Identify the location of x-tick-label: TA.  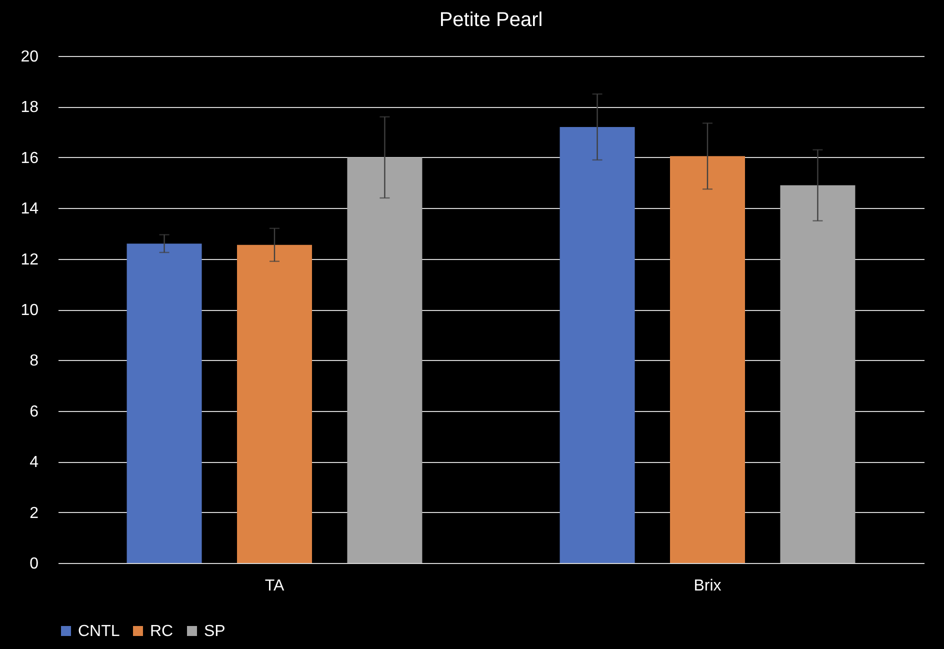
(274, 586).